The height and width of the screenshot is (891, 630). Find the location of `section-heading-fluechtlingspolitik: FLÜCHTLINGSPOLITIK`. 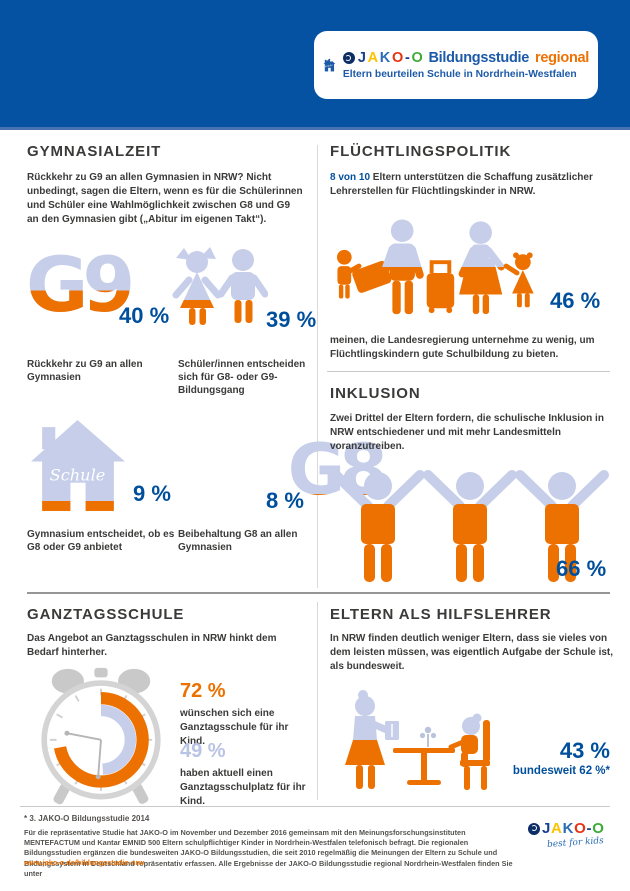

section-heading-fluechtlingspolitik: FLÜCHTLINGSPOLITIK is located at coordinates (421, 151).